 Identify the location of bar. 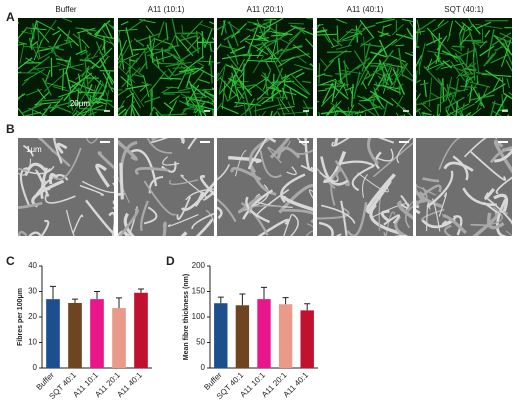
(307, 339).